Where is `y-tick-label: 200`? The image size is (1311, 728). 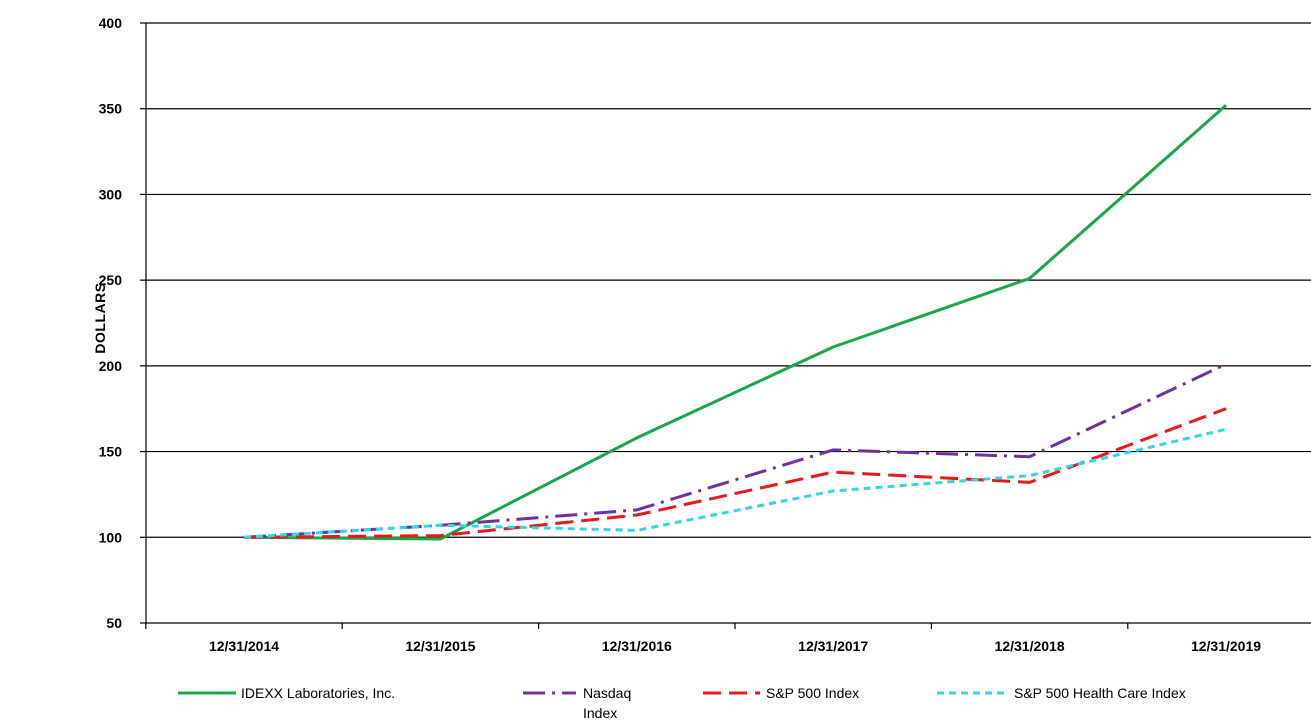 y-tick-label: 200 is located at coordinates (111, 366).